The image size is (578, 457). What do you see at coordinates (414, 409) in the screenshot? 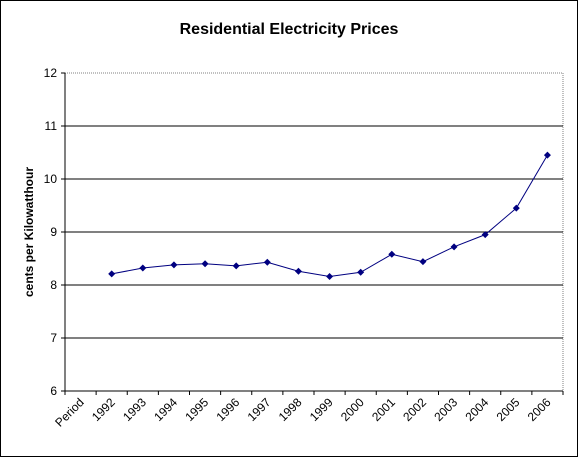
I see `x-tick-label: 2002` at bounding box center [414, 409].